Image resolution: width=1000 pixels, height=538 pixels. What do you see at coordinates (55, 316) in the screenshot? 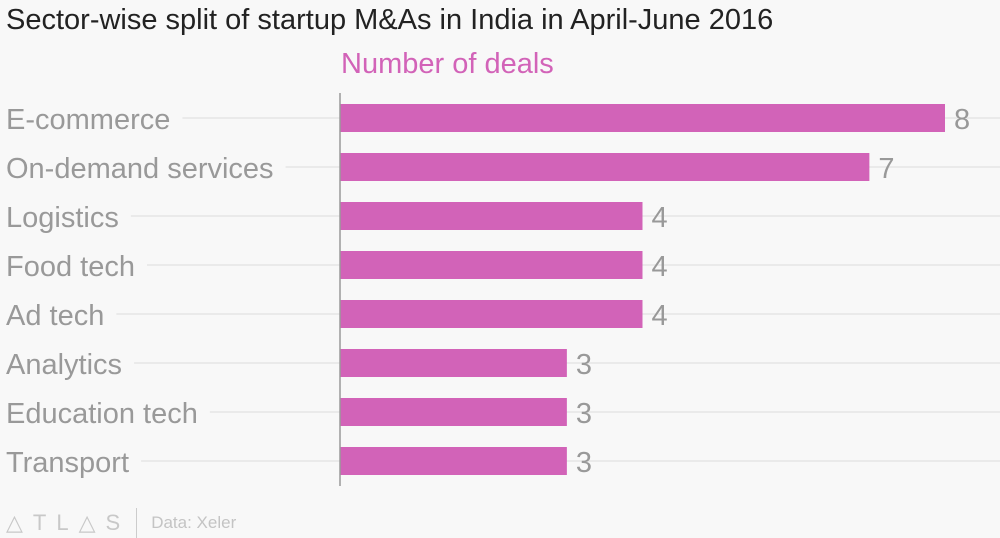
I see `category-label: Ad tech` at bounding box center [55, 316].